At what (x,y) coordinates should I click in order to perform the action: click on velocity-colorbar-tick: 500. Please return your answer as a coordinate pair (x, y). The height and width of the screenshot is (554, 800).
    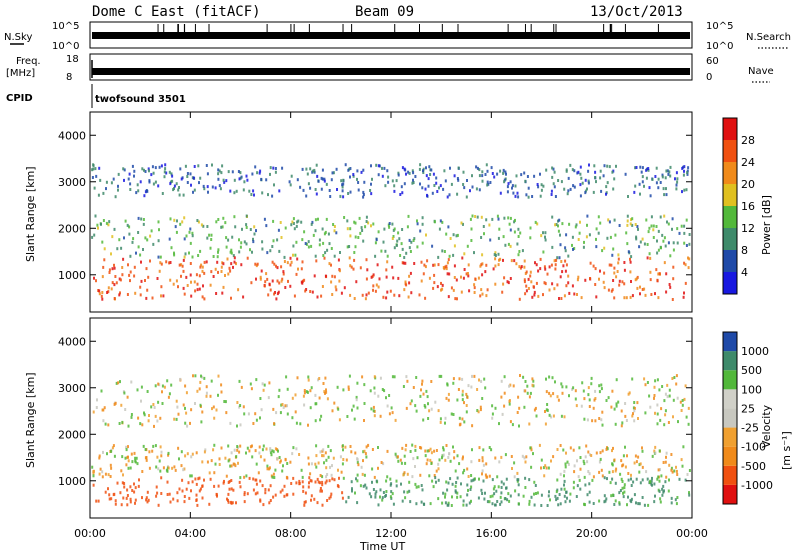
    Looking at the image, I should click on (751, 370).